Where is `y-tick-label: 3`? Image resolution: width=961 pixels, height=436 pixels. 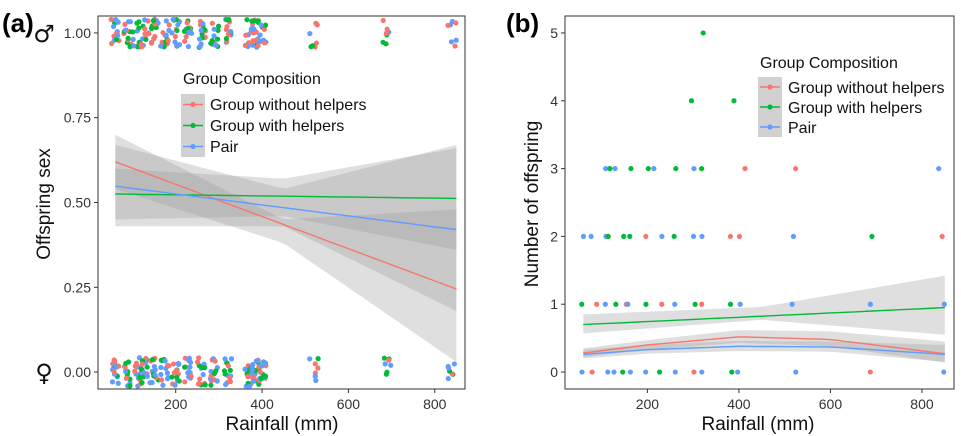
y-tick-label: 3 is located at coordinates (554, 169).